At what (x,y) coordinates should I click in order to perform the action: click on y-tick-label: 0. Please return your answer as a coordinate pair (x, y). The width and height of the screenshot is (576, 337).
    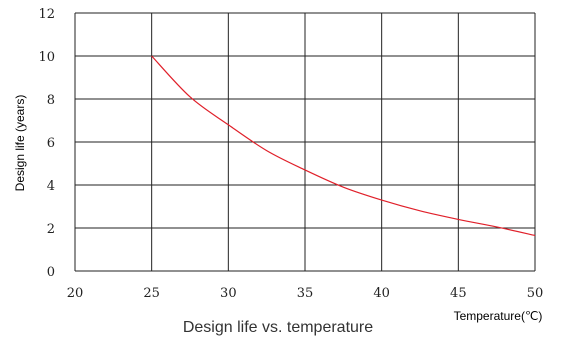
    Looking at the image, I should click on (51, 272).